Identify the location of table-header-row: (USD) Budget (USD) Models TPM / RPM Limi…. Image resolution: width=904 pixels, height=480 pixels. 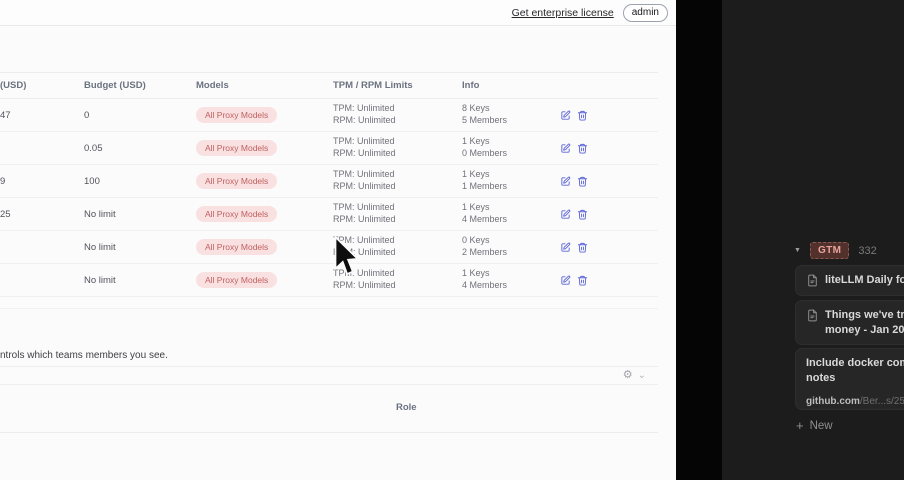
(329, 85).